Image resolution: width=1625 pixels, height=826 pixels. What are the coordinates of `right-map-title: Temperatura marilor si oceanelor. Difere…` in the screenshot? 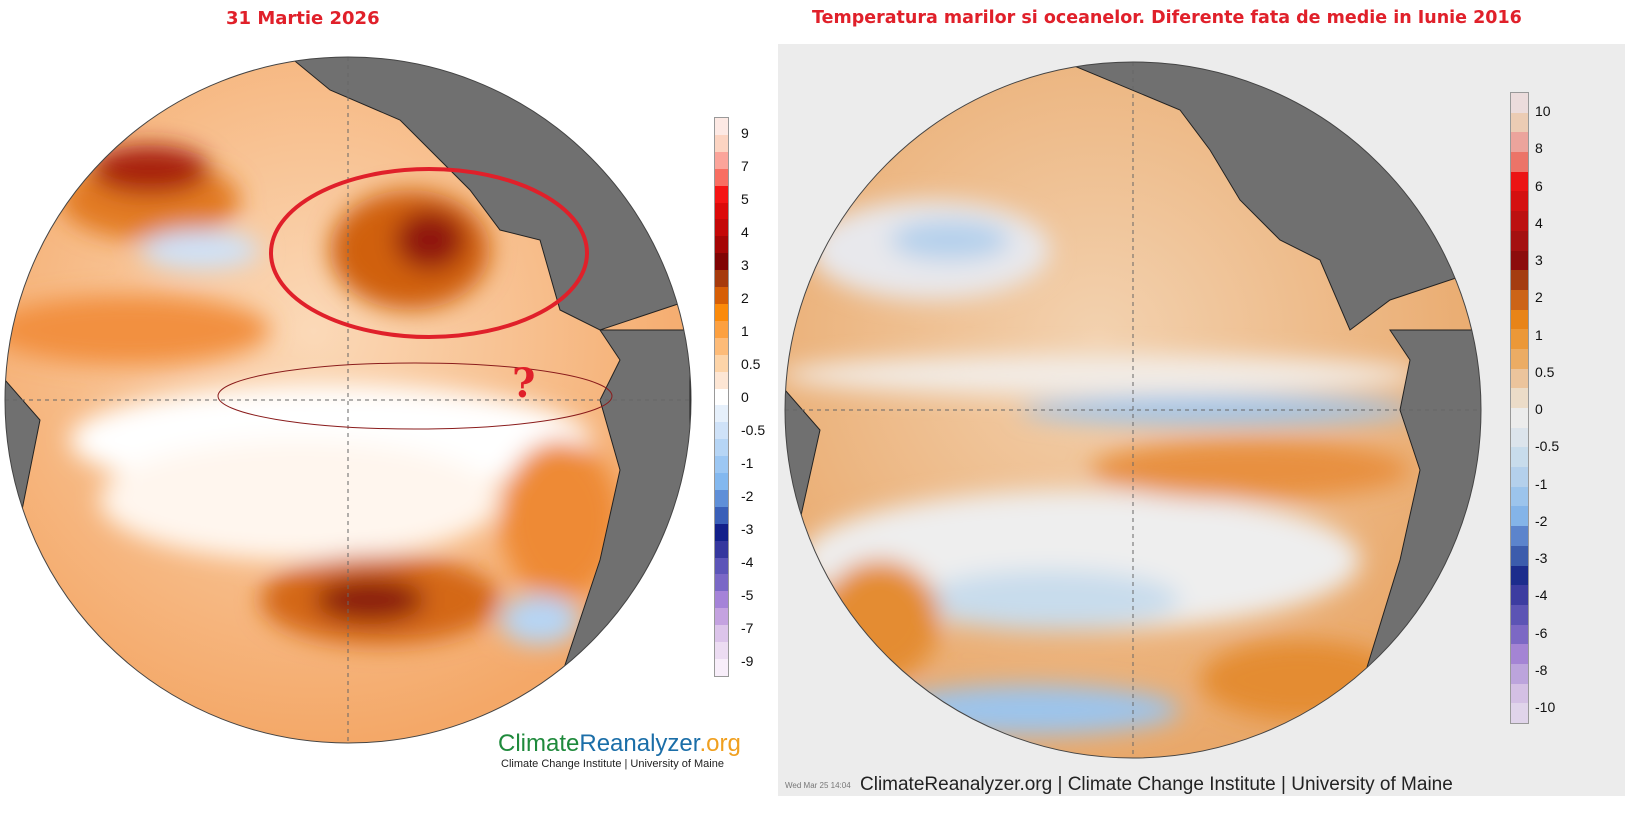 It's located at (1167, 18).